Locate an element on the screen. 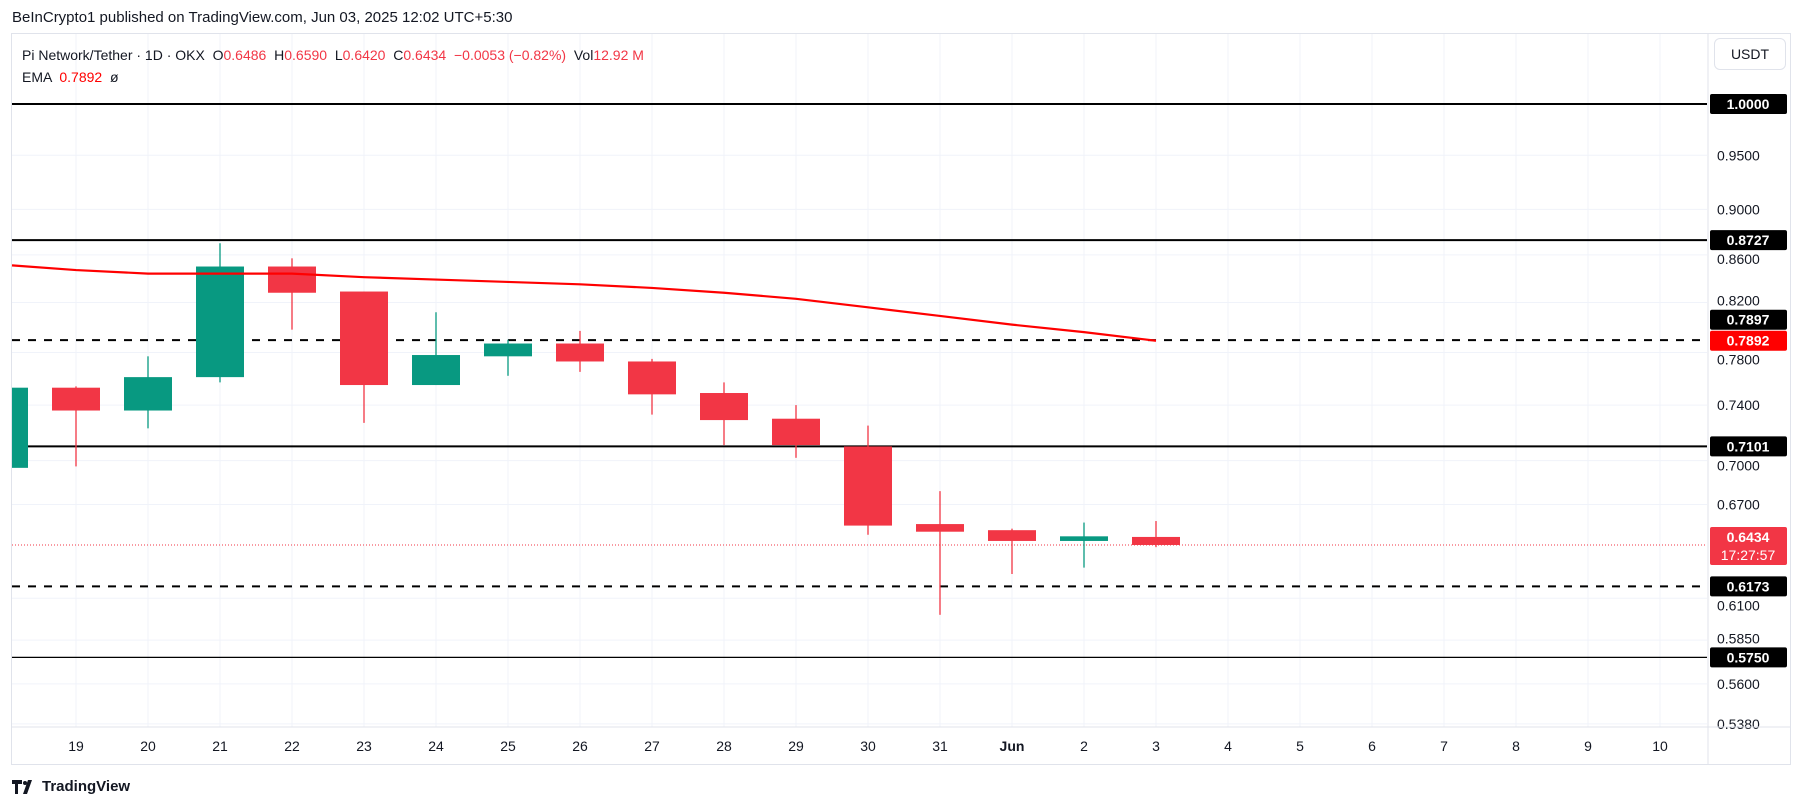 The image size is (1804, 809). x-tick-label: 25 is located at coordinates (508, 746).